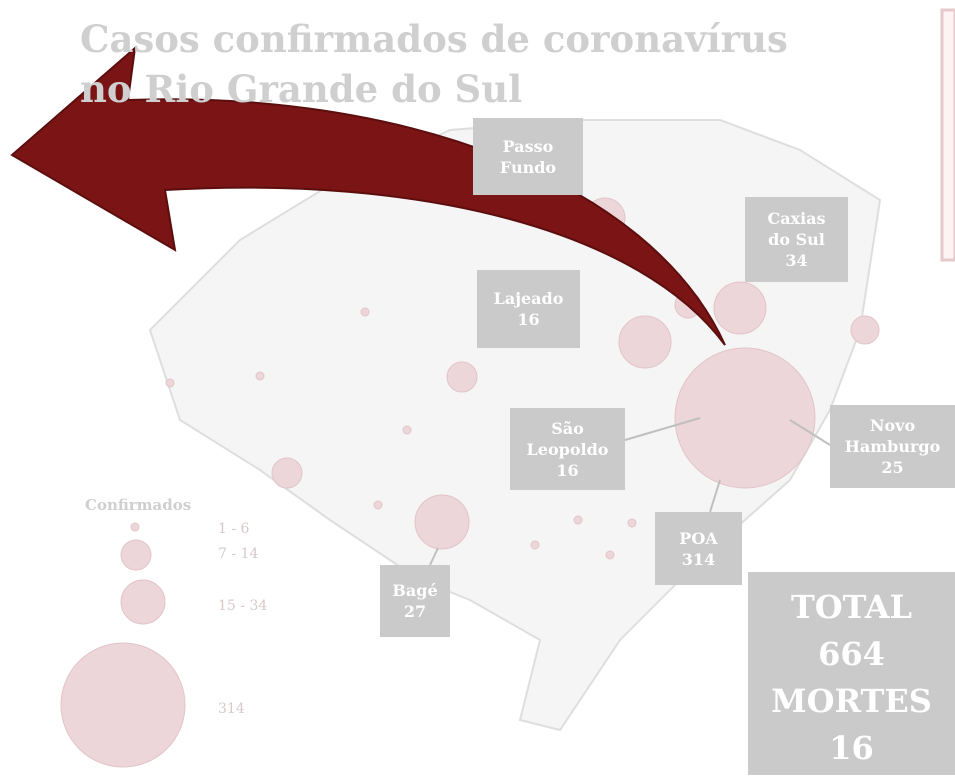 The image size is (955, 784). Describe the element at coordinates (528, 298) in the screenshot. I see `city-name: Lajeado` at that location.